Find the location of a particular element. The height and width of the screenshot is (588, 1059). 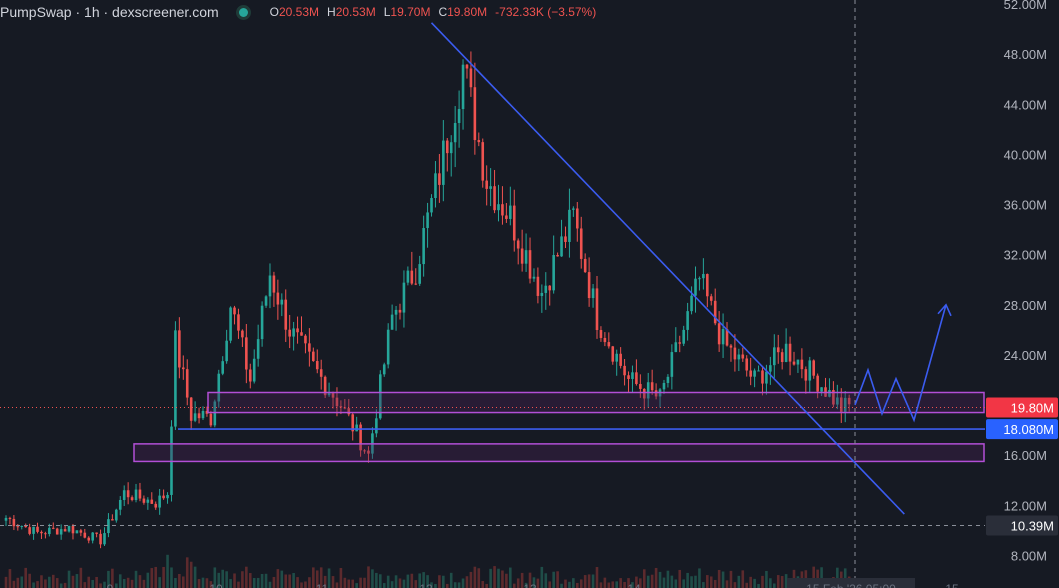

projection-arrowhead is located at coordinates (944, 310).